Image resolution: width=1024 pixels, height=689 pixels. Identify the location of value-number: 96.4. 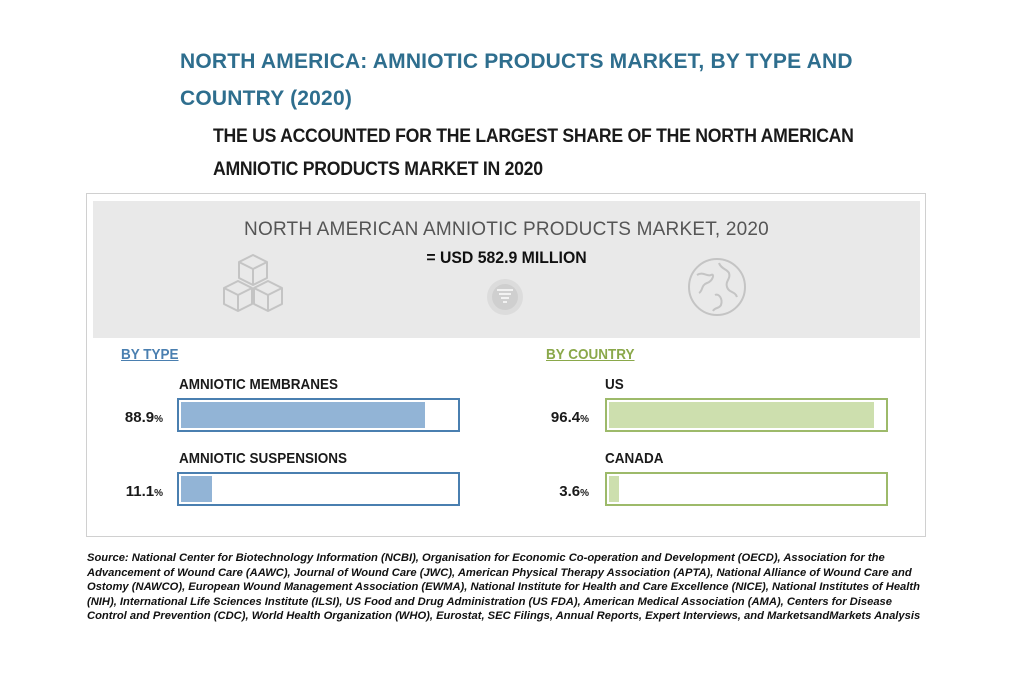
(565, 417).